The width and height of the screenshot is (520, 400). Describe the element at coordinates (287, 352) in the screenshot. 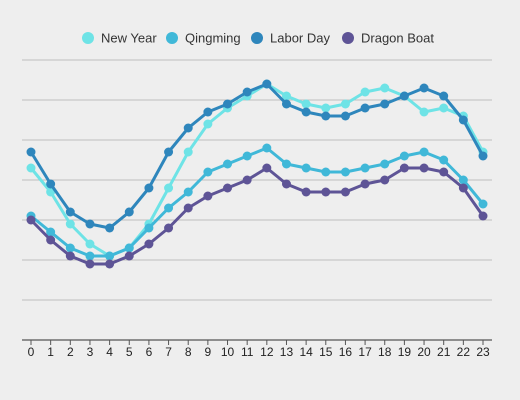

I see `x-tick-label: 13` at that location.